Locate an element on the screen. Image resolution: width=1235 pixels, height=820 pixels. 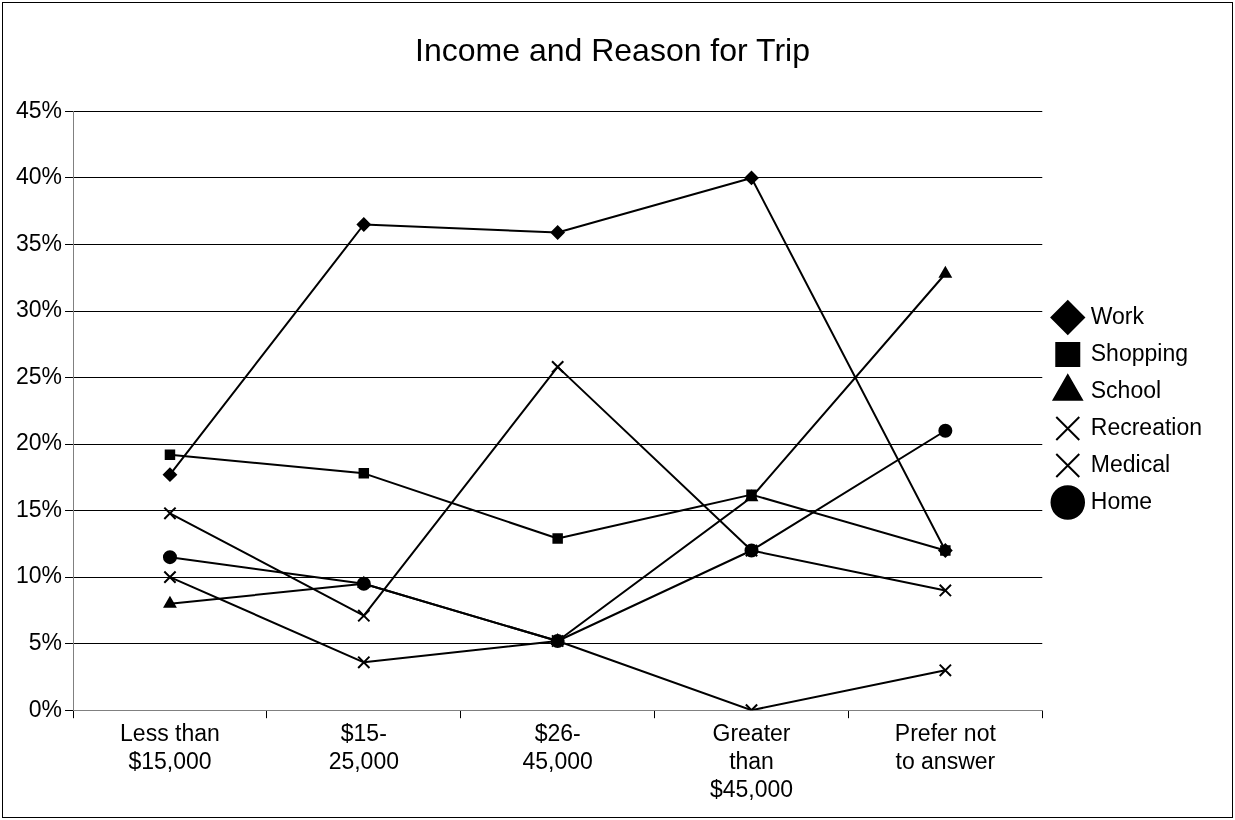
x-tick-label: Less than $15,000 is located at coordinates (170, 747).